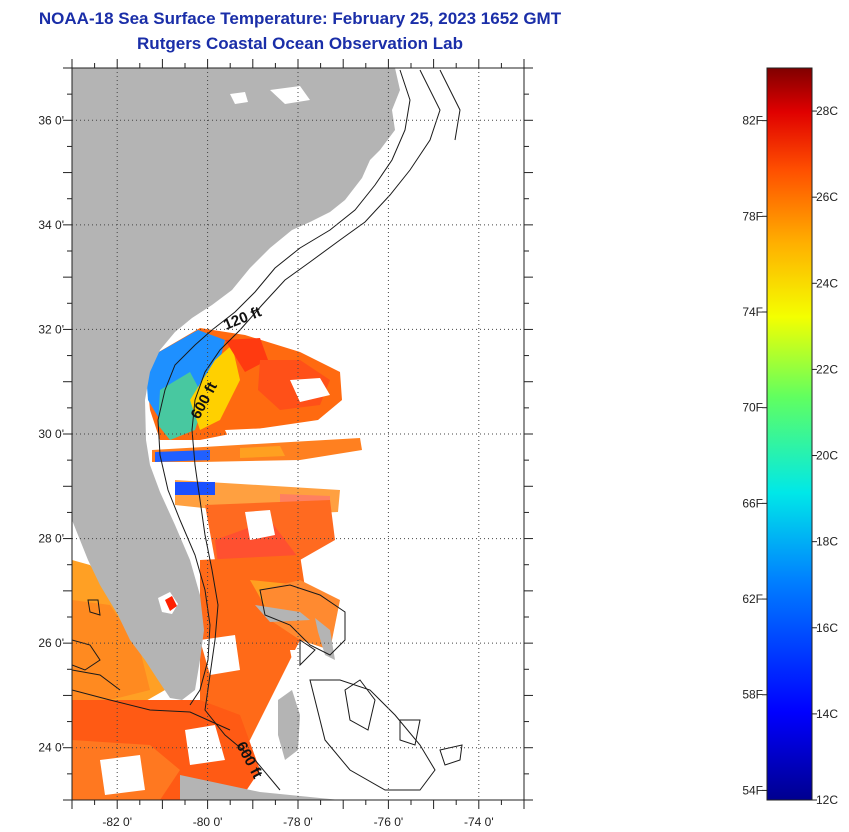 This screenshot has width=849, height=832. What do you see at coordinates (298, 822) in the screenshot?
I see `lon-tick-label: -78 0'` at bounding box center [298, 822].